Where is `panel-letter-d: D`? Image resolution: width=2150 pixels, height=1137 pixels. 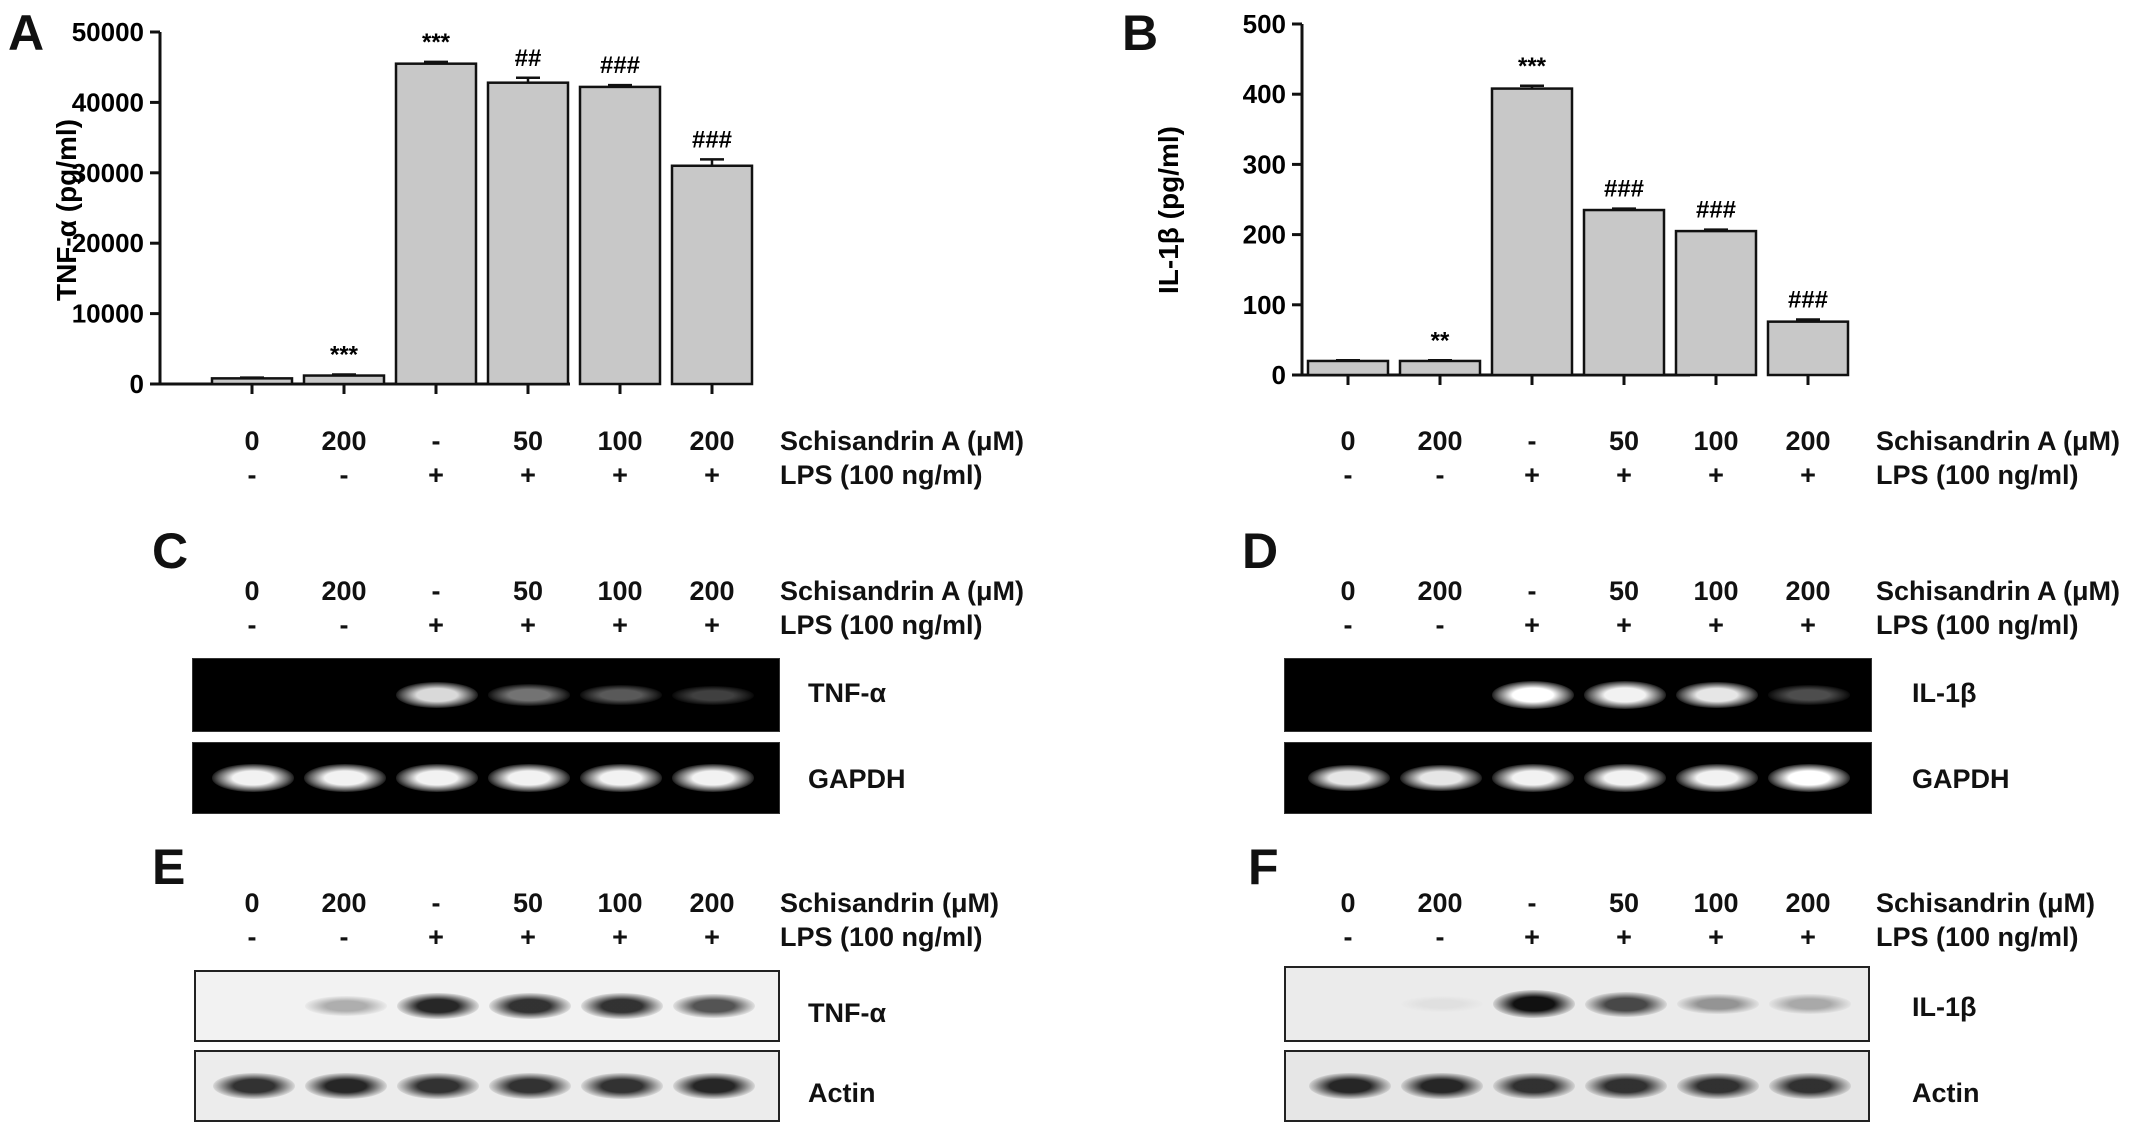
panel-letter-d: D is located at coordinates (1260, 551).